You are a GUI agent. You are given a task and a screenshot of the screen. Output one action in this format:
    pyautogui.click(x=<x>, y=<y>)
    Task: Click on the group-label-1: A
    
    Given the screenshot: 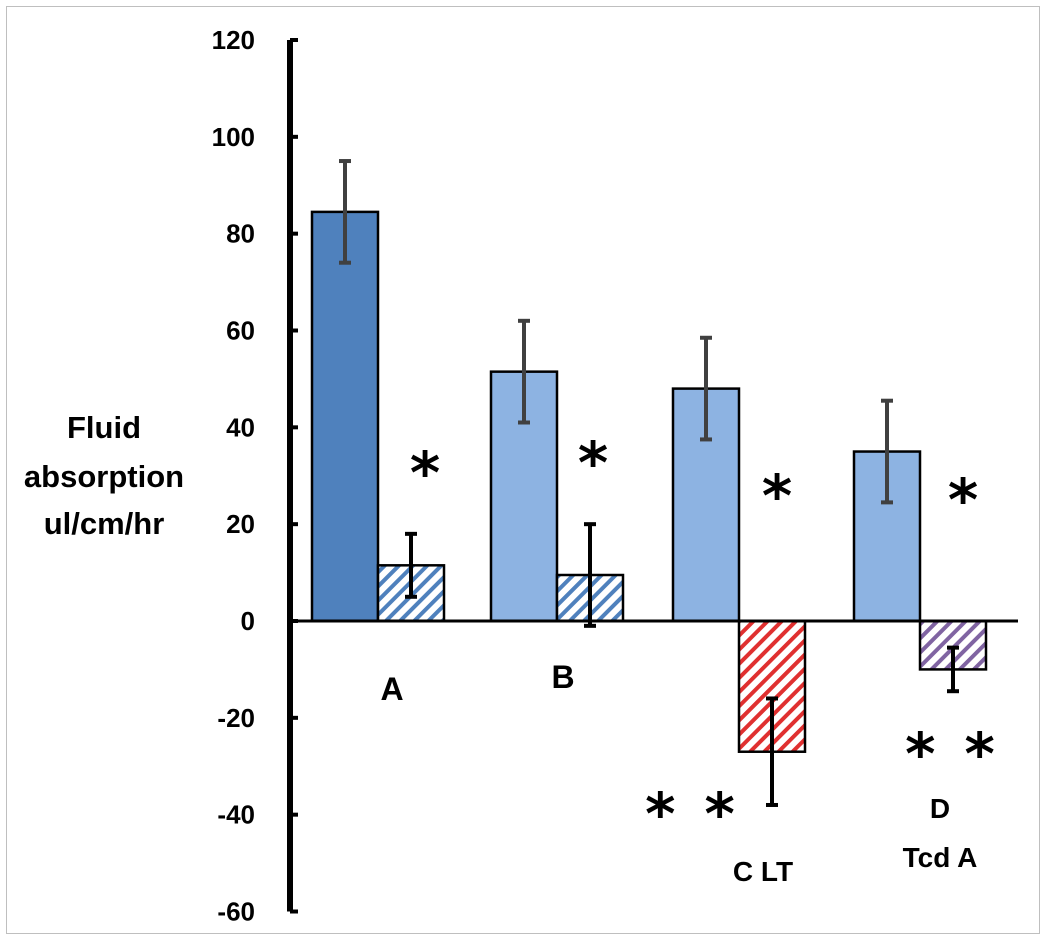 What is the action you would take?
    pyautogui.click(x=391, y=689)
    